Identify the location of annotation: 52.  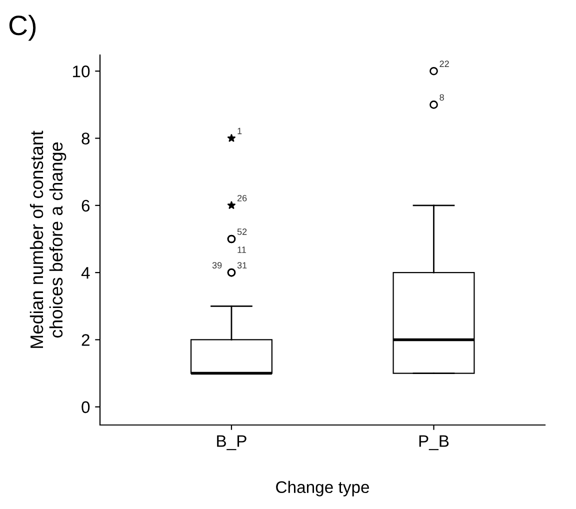
(242, 231).